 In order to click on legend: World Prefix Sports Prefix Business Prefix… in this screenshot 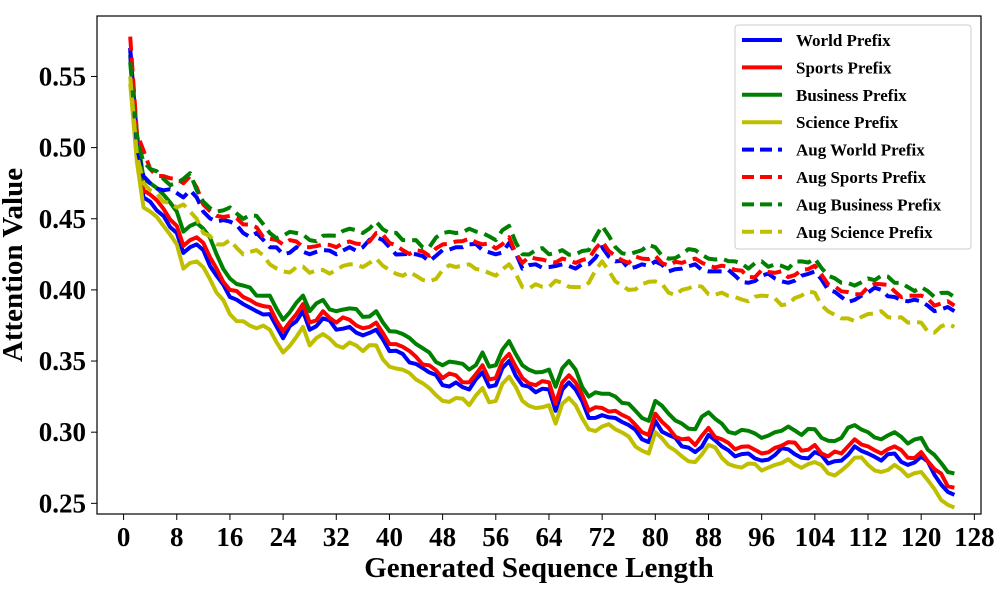, I will do `click(853, 137)`.